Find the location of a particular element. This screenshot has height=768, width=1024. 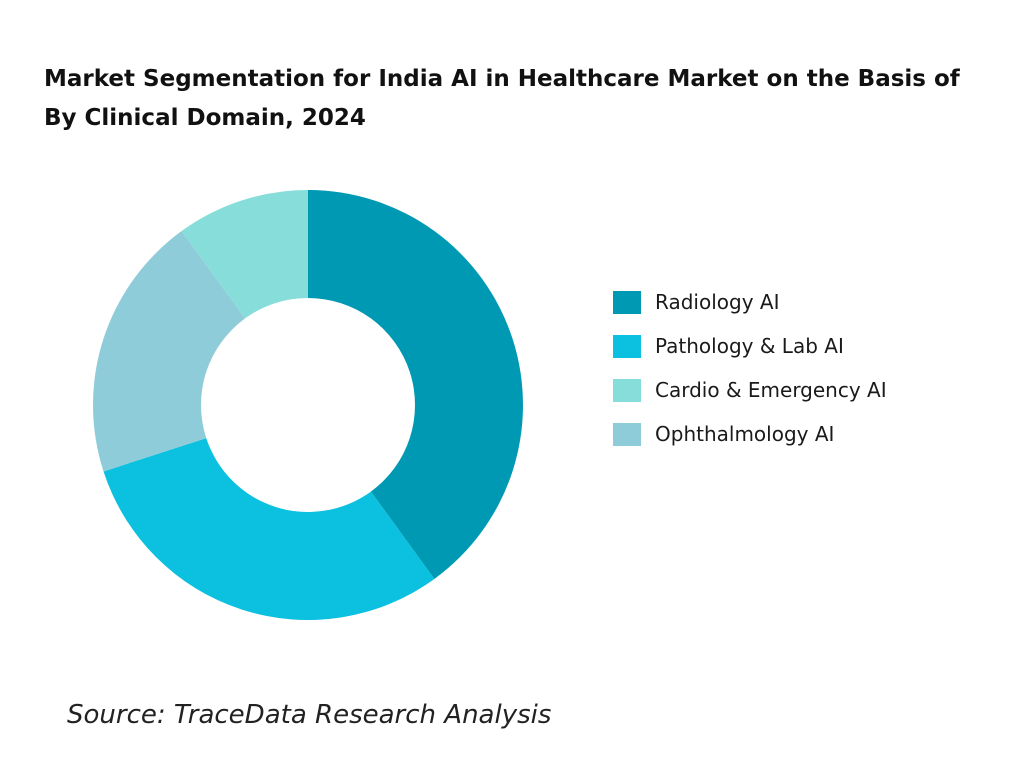

legend-item: Radiology AI is located at coordinates (750, 302).